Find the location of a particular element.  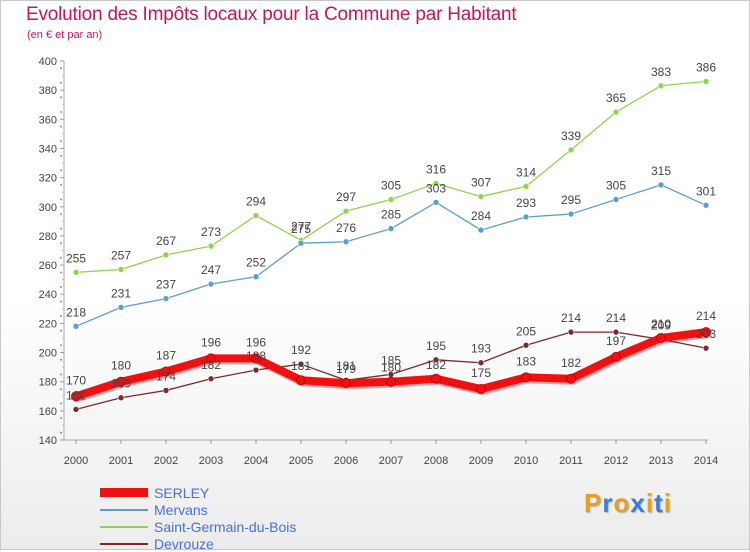

logo-letter: P is located at coordinates (593, 503).